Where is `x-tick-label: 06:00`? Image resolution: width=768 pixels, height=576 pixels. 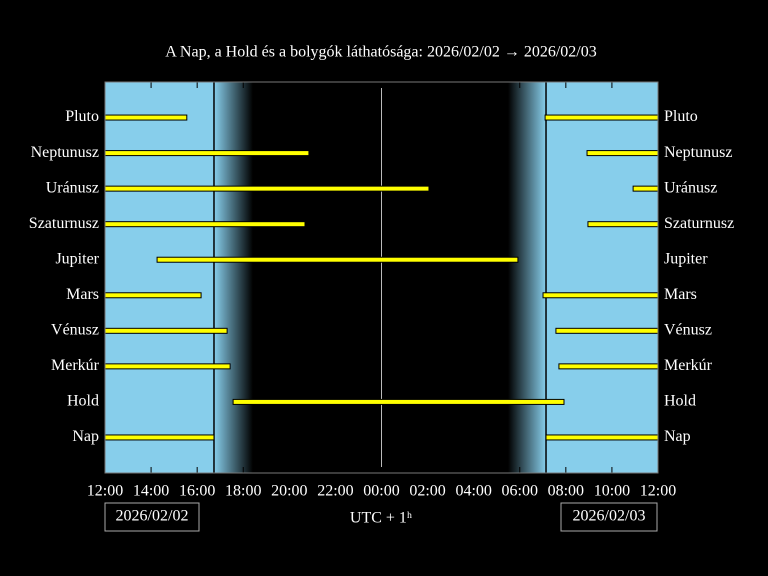 x-tick-label: 06:00 is located at coordinates (520, 491).